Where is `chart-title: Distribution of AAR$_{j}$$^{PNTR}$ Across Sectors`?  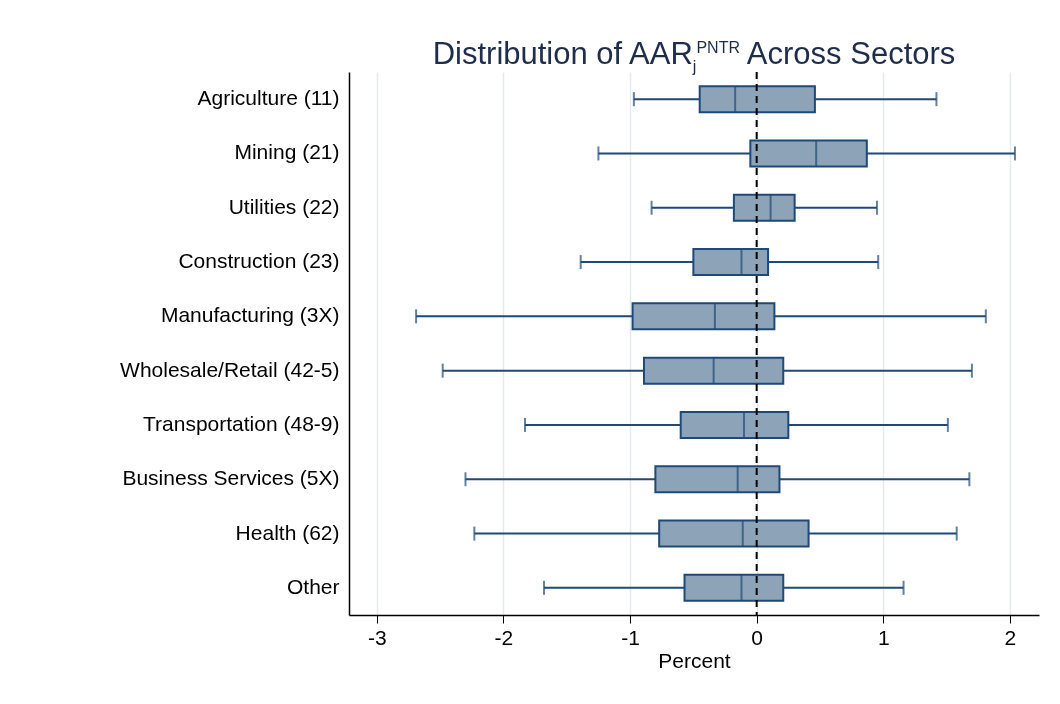
chart-title: Distribution of AAR$_{j}$$^{PNTR}$ Across Sectors is located at coordinates (694, 56).